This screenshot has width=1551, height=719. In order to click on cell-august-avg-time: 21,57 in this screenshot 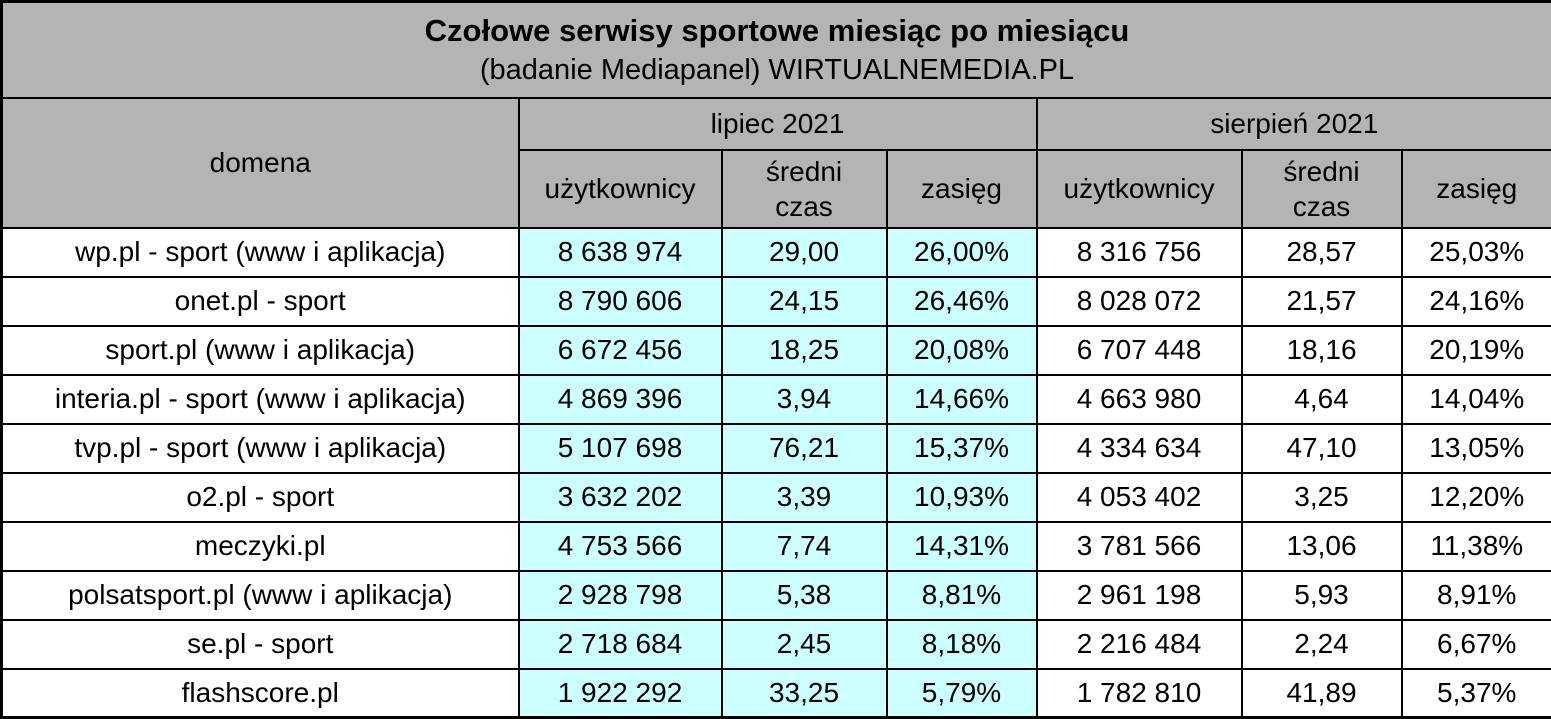, I will do `click(1321, 301)`.